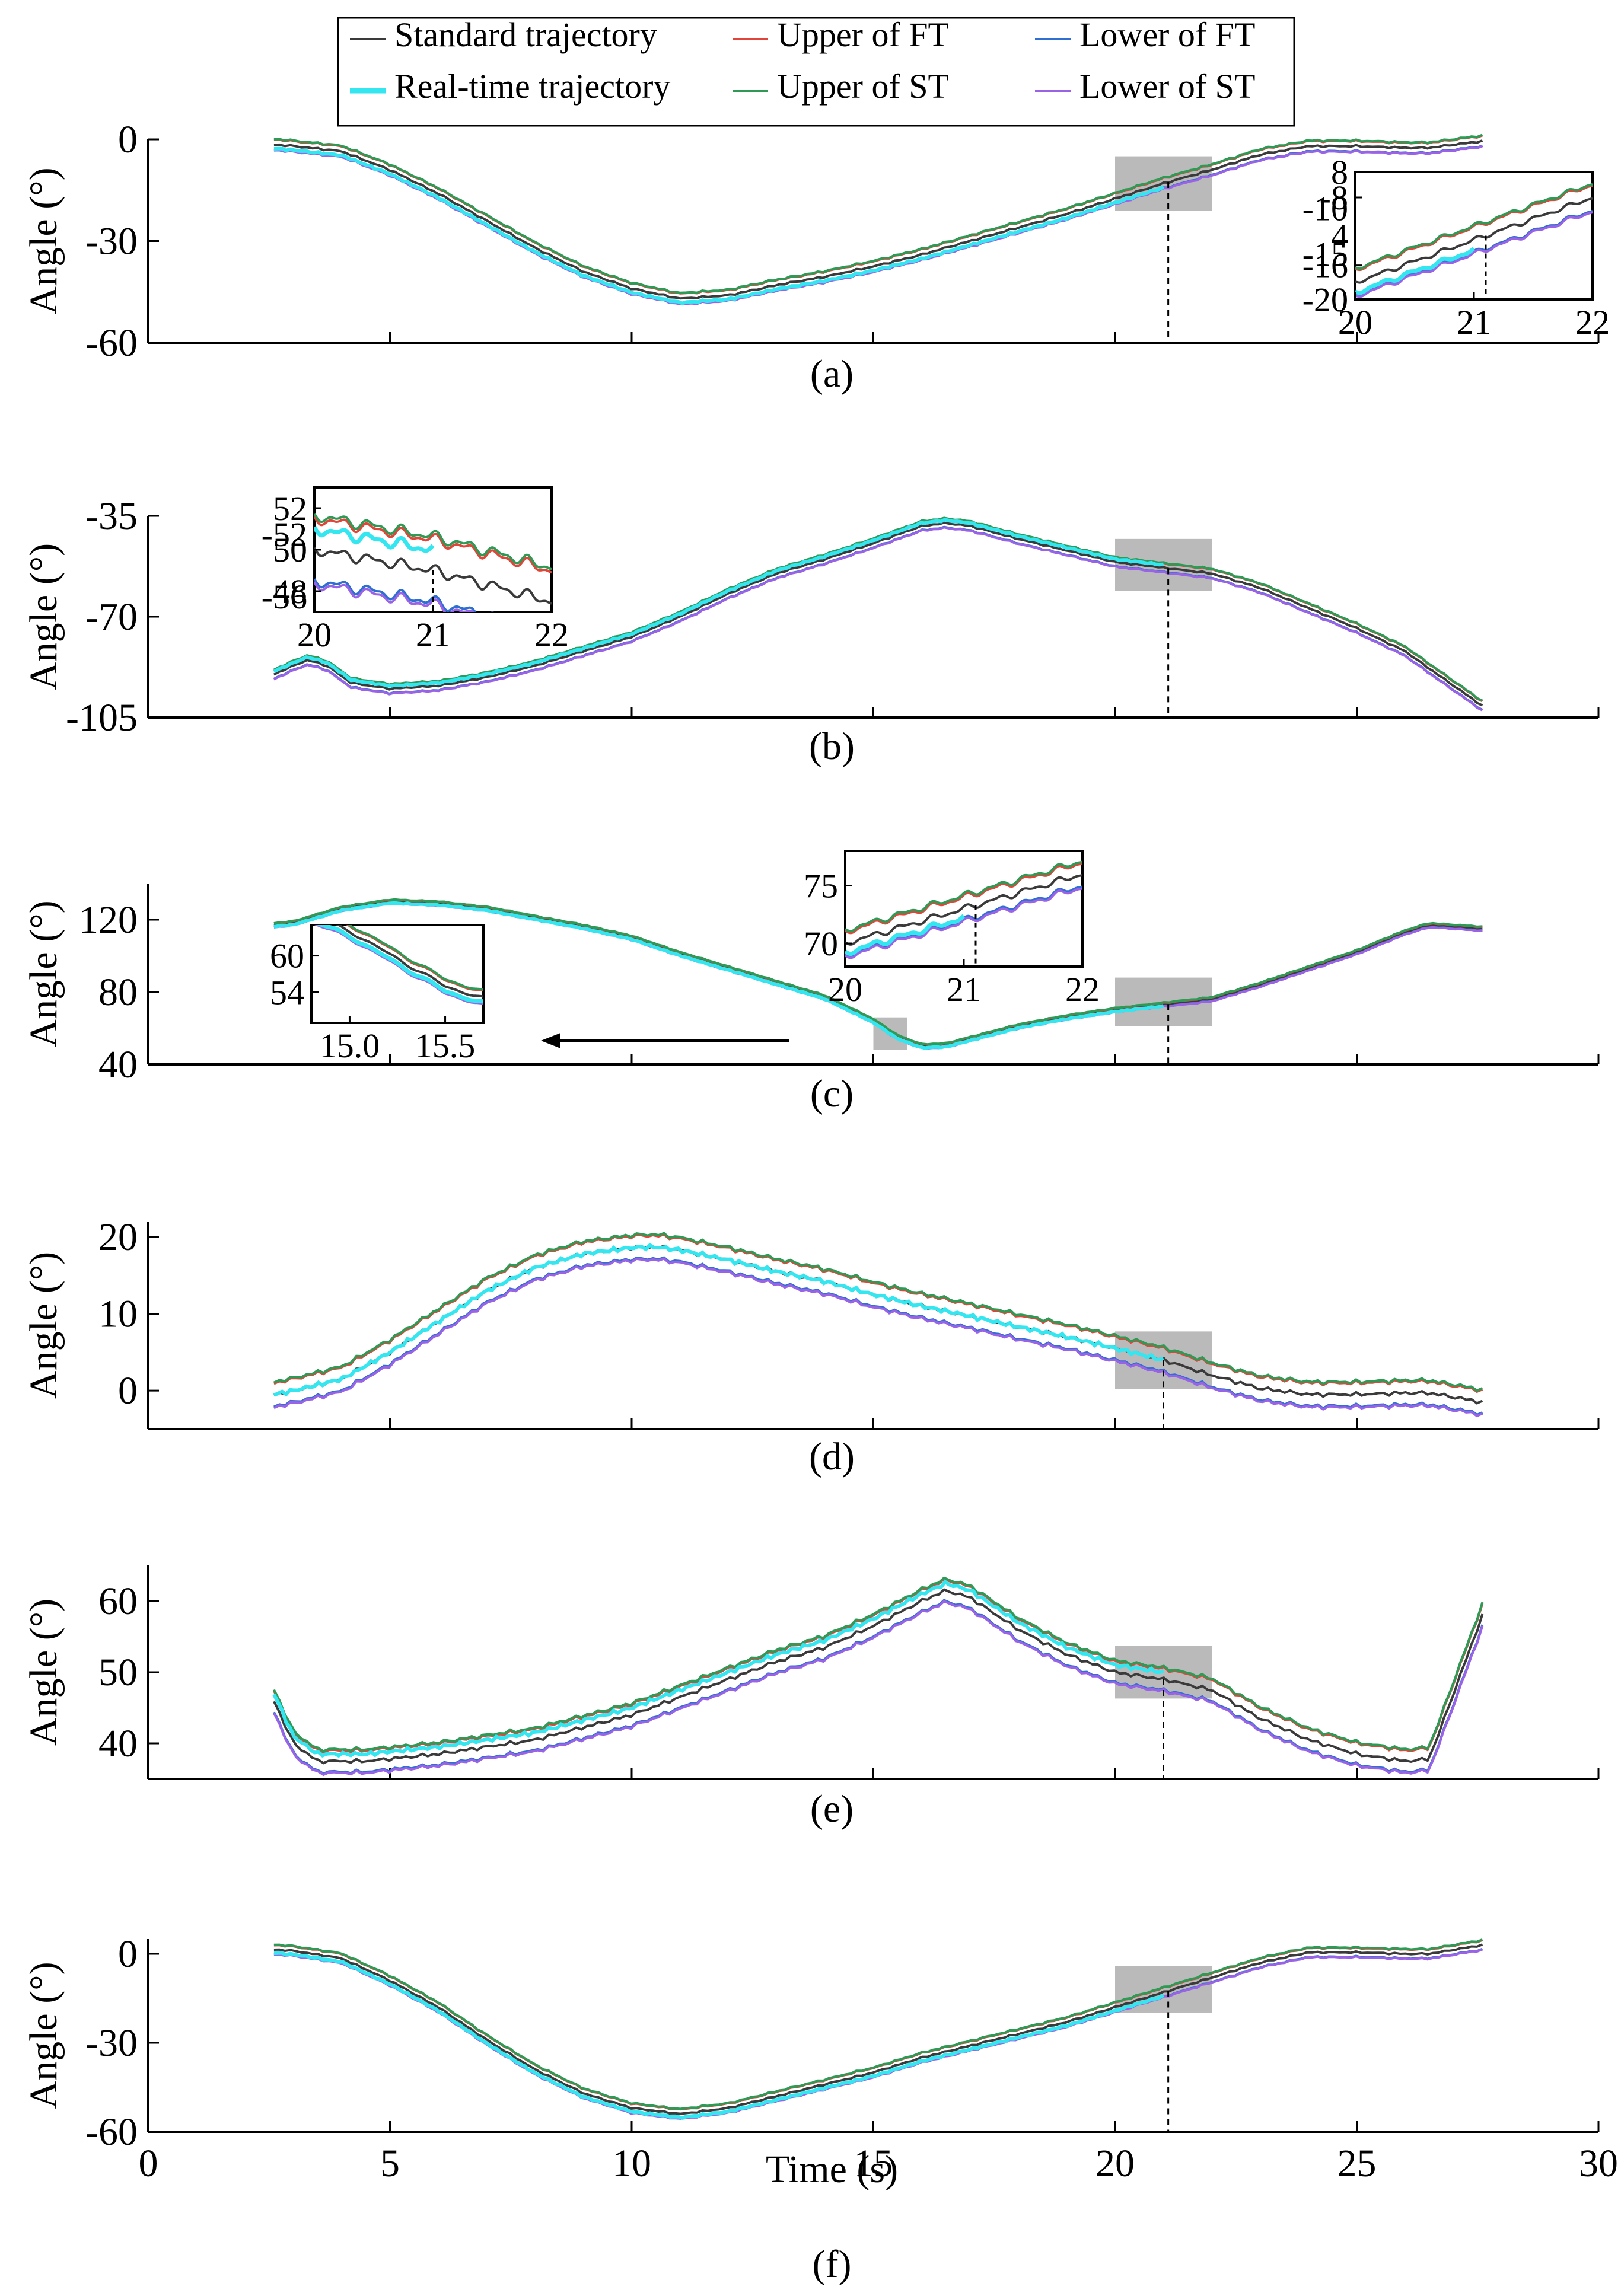 Image resolution: width=1621 pixels, height=2296 pixels. Describe the element at coordinates (1325, 254) in the screenshot. I see `inset-y-tick-label: -15` at that location.